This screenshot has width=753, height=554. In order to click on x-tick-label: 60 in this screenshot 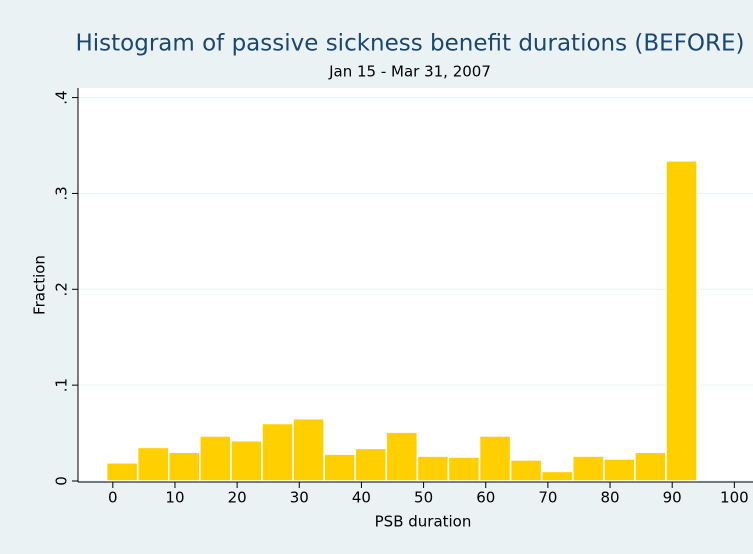, I will do `click(485, 498)`.